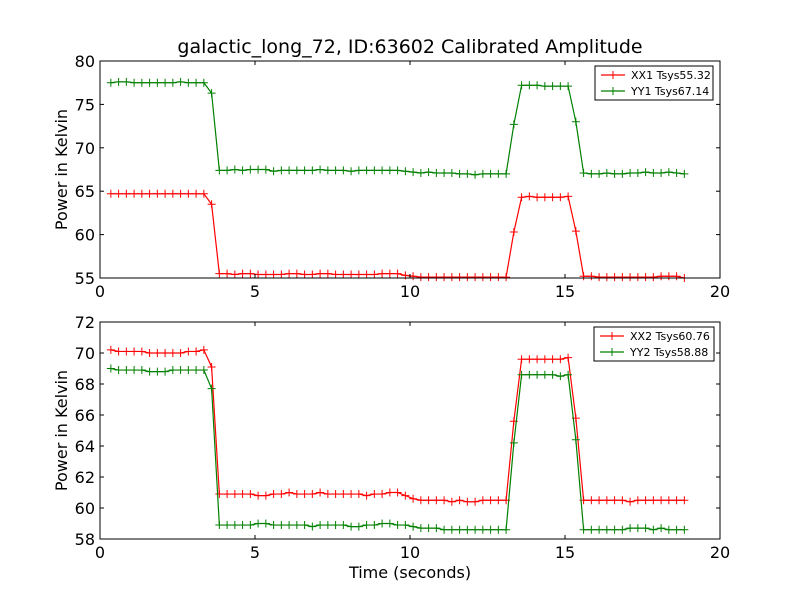 This screenshot has height=600, width=800. I want to click on x-tick-label: 5, so click(255, 291).